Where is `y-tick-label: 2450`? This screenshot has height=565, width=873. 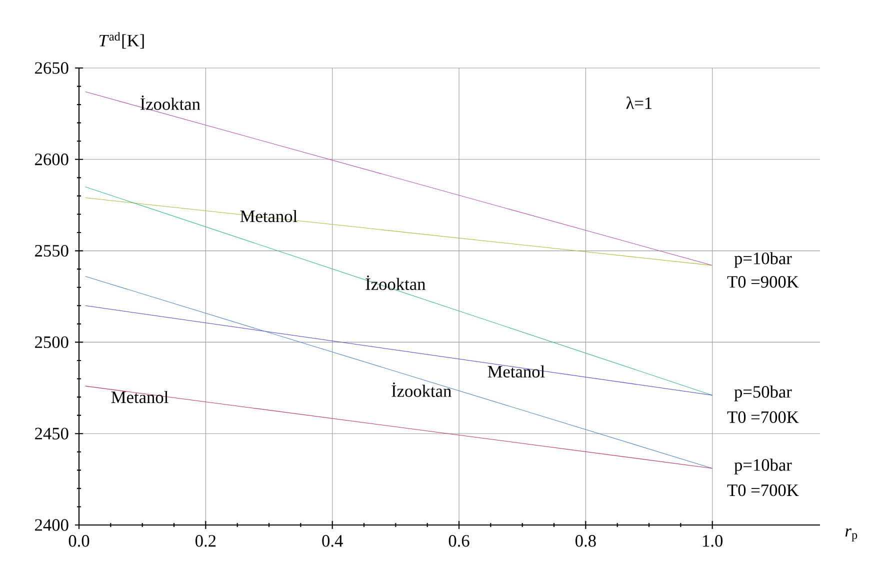 y-tick-label: 2450 is located at coordinates (51, 434).